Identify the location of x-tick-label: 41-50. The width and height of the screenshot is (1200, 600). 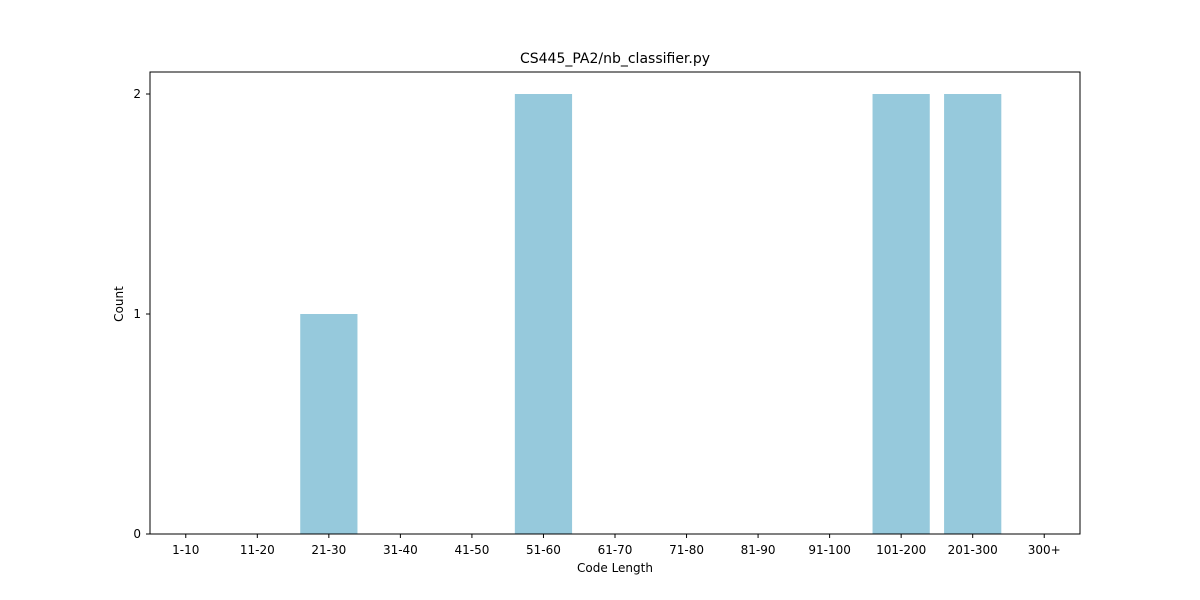
(471, 550).